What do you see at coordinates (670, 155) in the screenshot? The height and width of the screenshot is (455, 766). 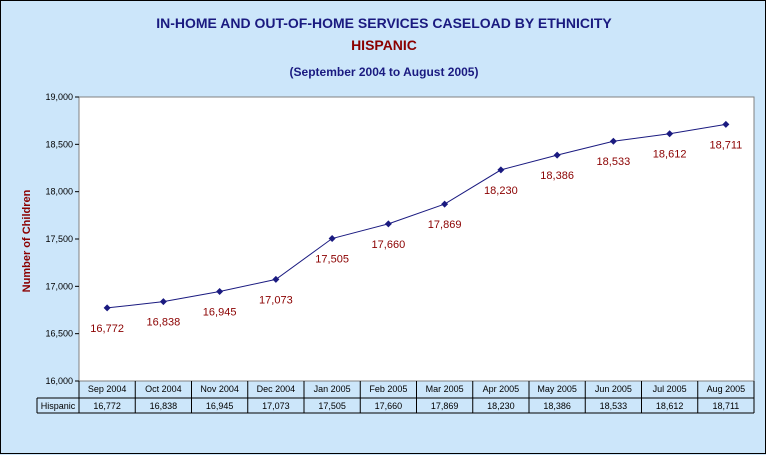 I see `data-label: 18,612` at bounding box center [670, 155].